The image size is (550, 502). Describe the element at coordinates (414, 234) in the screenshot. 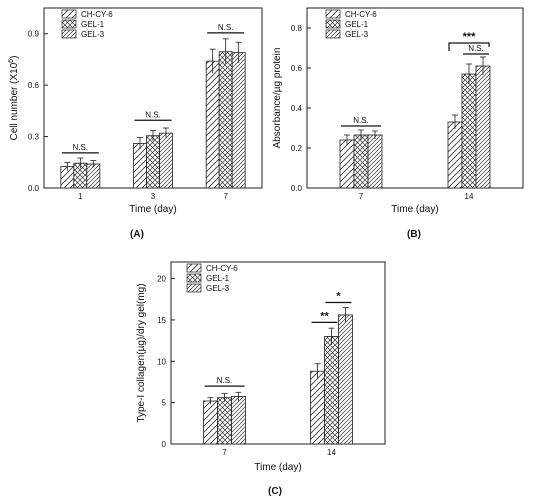

I see `panel-label: (B)` at that location.